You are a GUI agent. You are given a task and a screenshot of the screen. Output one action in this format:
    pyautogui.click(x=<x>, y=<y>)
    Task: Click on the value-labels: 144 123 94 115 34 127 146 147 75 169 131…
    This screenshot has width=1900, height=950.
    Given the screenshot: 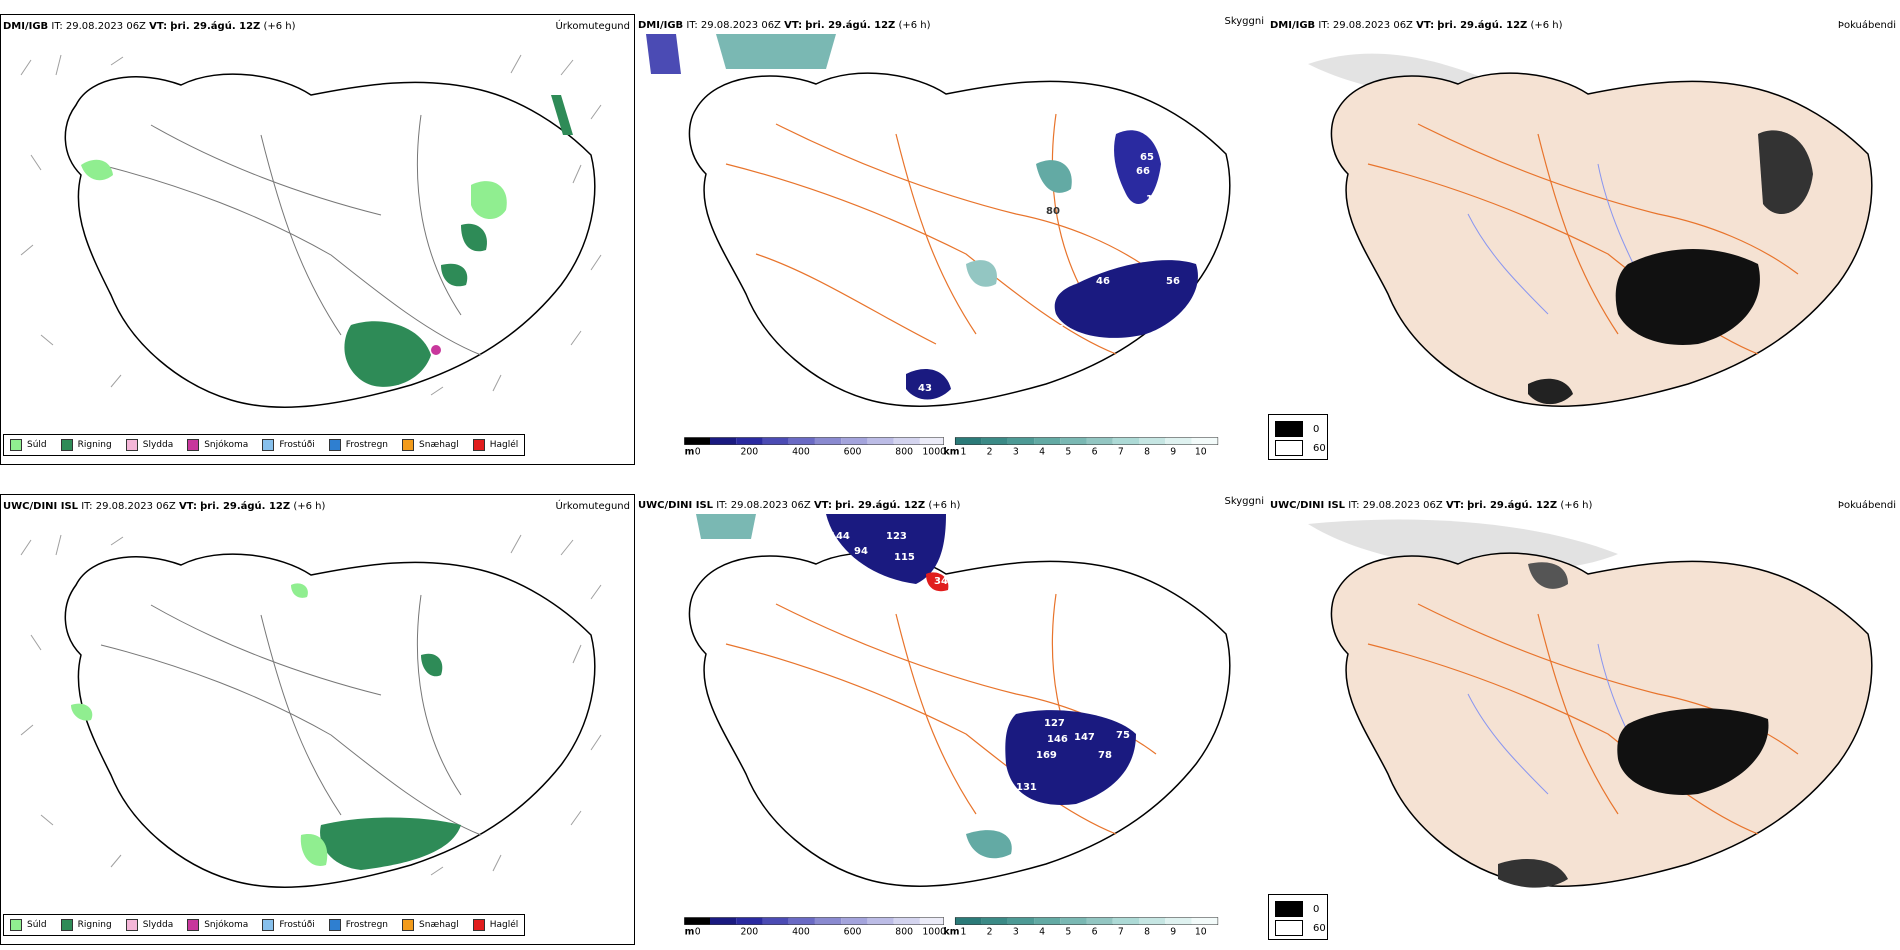 What is the action you would take?
    pyautogui.click(x=979, y=662)
    